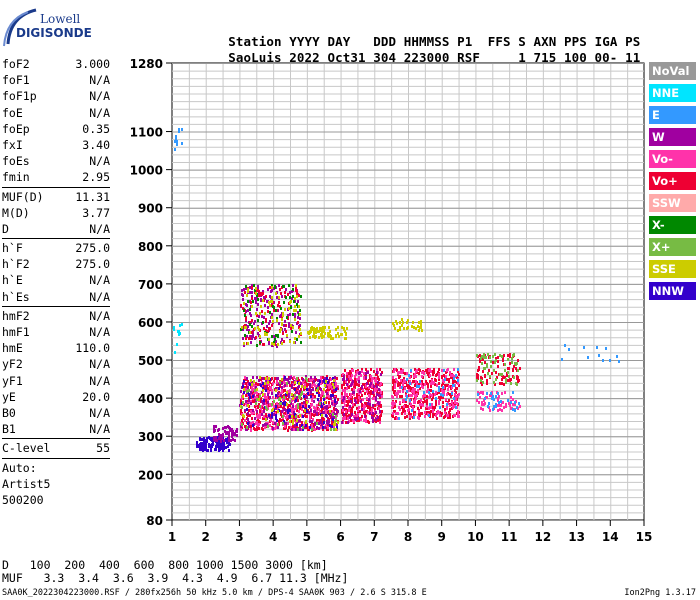 The height and width of the screenshot is (600, 700). I want to click on hdr-value-axn: 715, so click(545, 57).